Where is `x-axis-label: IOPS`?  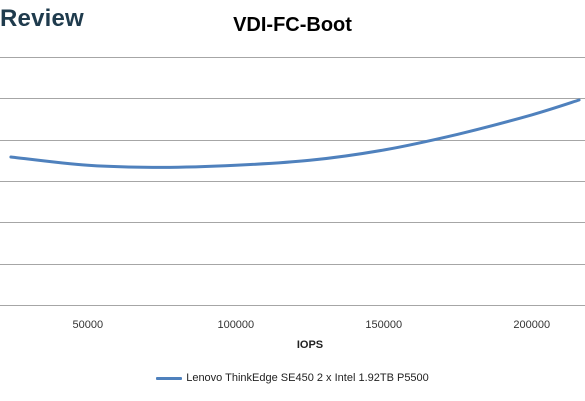 x-axis-label: IOPS is located at coordinates (310, 345).